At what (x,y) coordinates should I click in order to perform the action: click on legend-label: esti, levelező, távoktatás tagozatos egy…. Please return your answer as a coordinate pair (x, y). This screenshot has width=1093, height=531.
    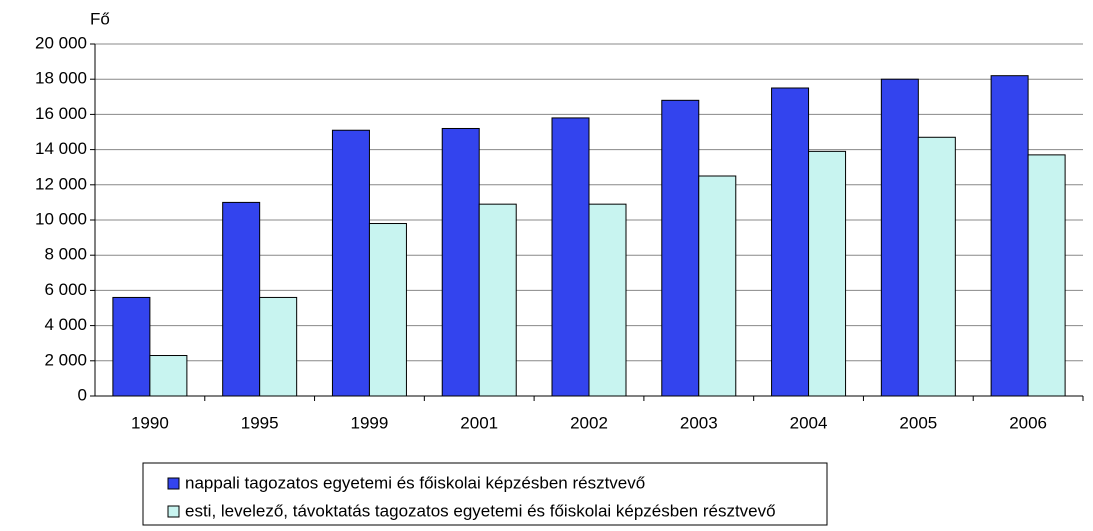
    Looking at the image, I should click on (480, 510).